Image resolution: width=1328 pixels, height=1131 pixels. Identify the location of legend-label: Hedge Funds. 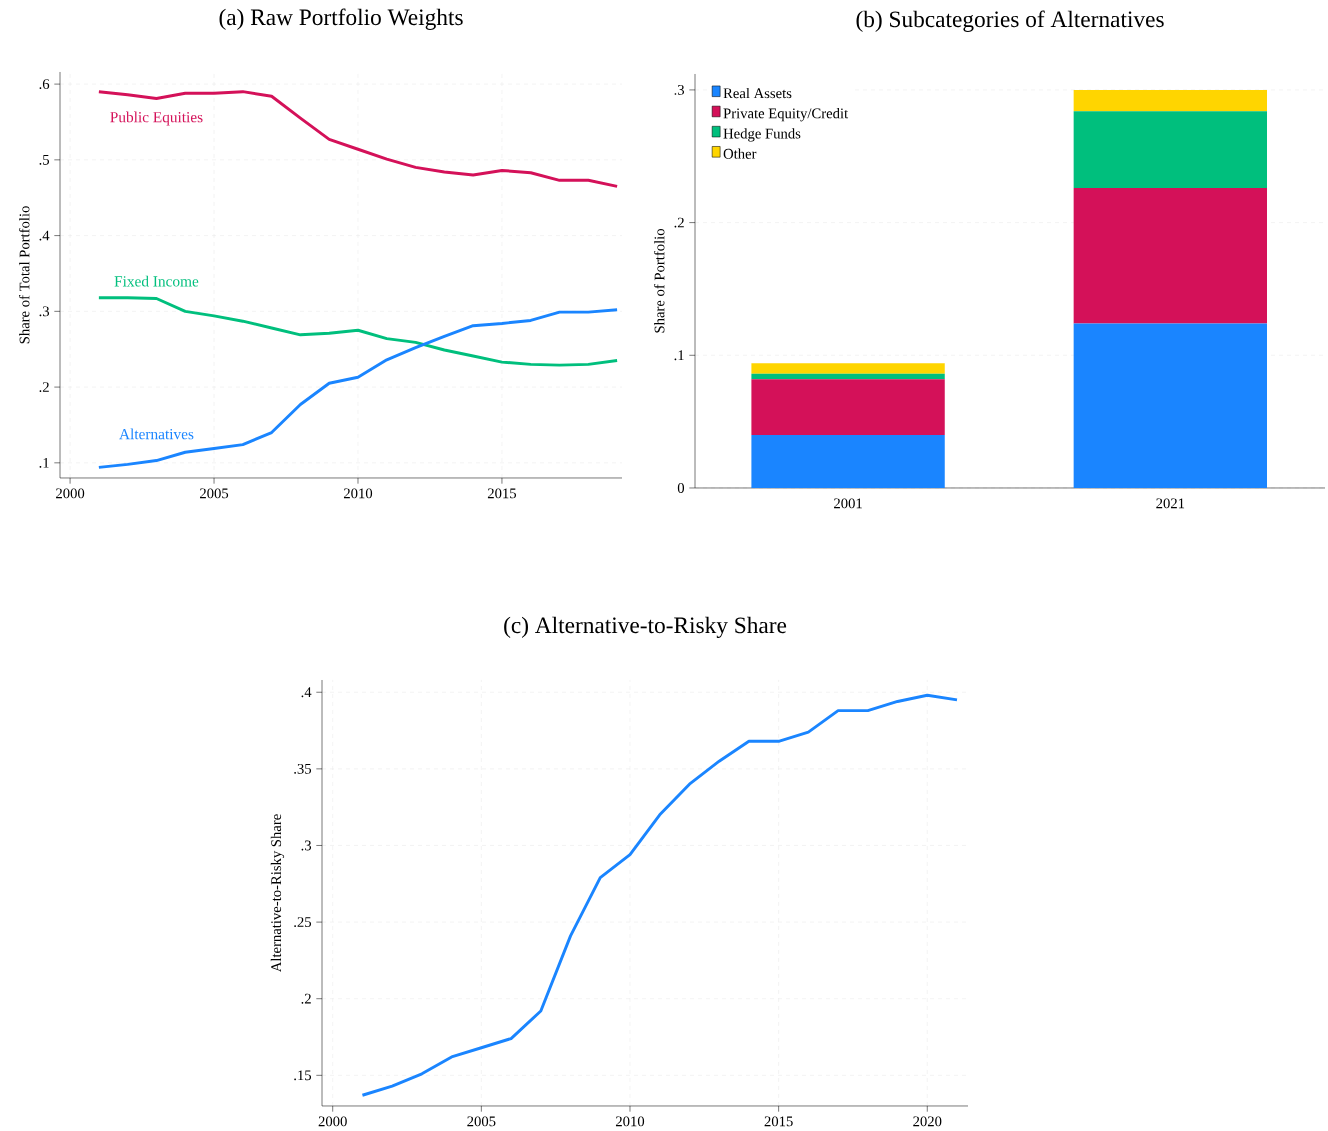
(762, 135).